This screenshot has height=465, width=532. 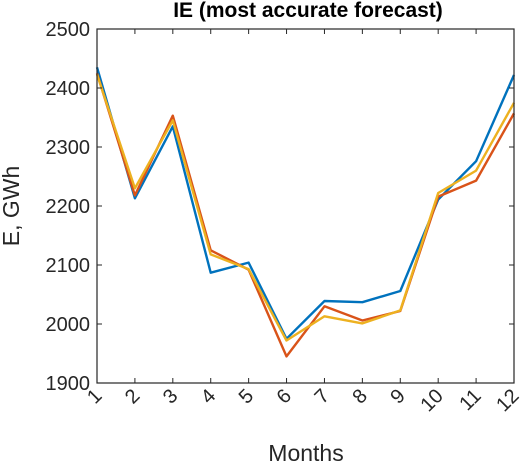 What do you see at coordinates (68, 30) in the screenshot?
I see `y-tick-label: 2500` at bounding box center [68, 30].